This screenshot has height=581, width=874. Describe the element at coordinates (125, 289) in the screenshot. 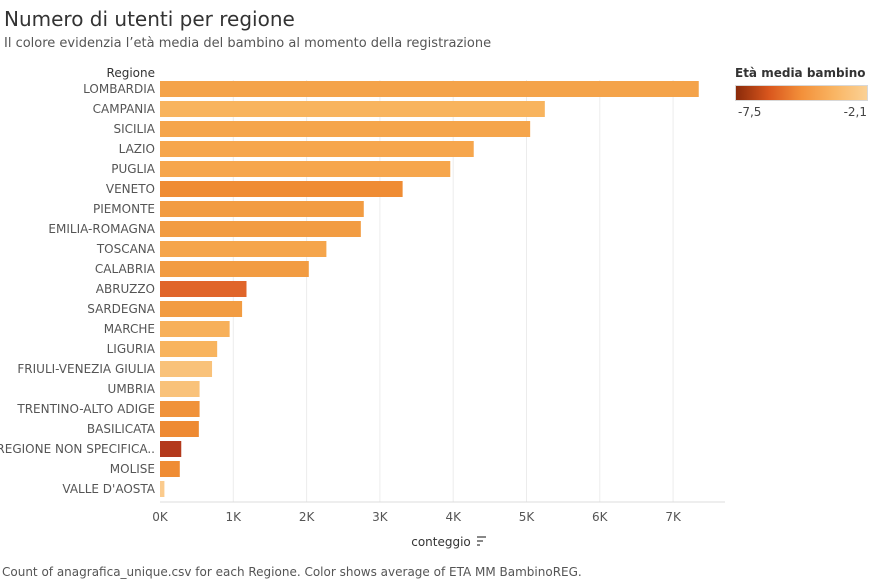

I see `category-label: ABRUZZO` at that location.